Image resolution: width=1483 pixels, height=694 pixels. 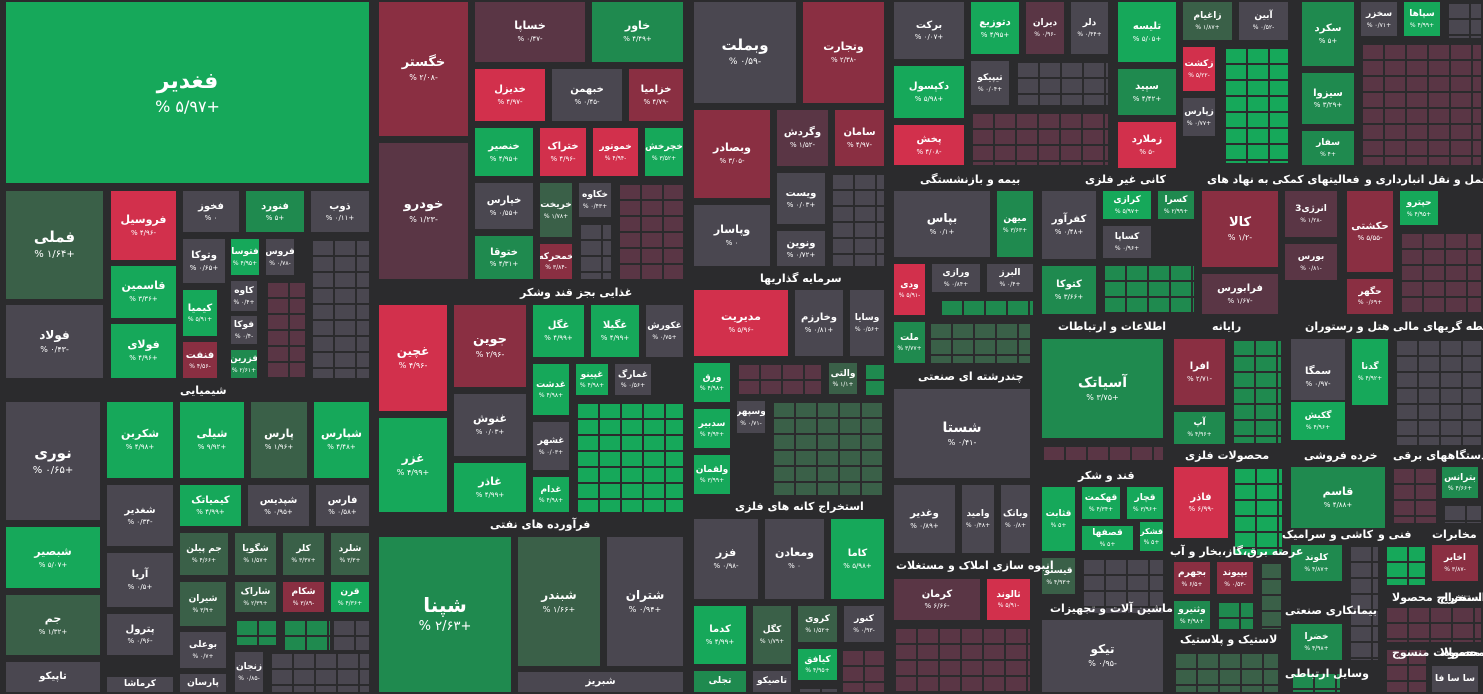 What do you see at coordinates (203, 604) in the screenshot?
I see `treemap-tile: شیران +۳/۹ %` at bounding box center [203, 604].